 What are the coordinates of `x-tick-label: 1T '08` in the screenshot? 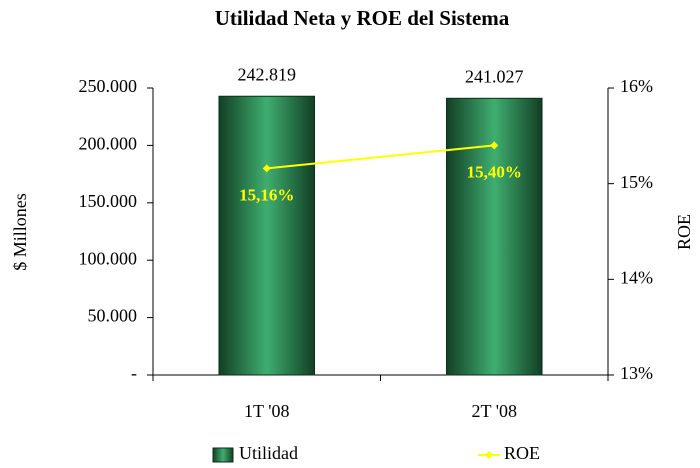 It's located at (266, 411).